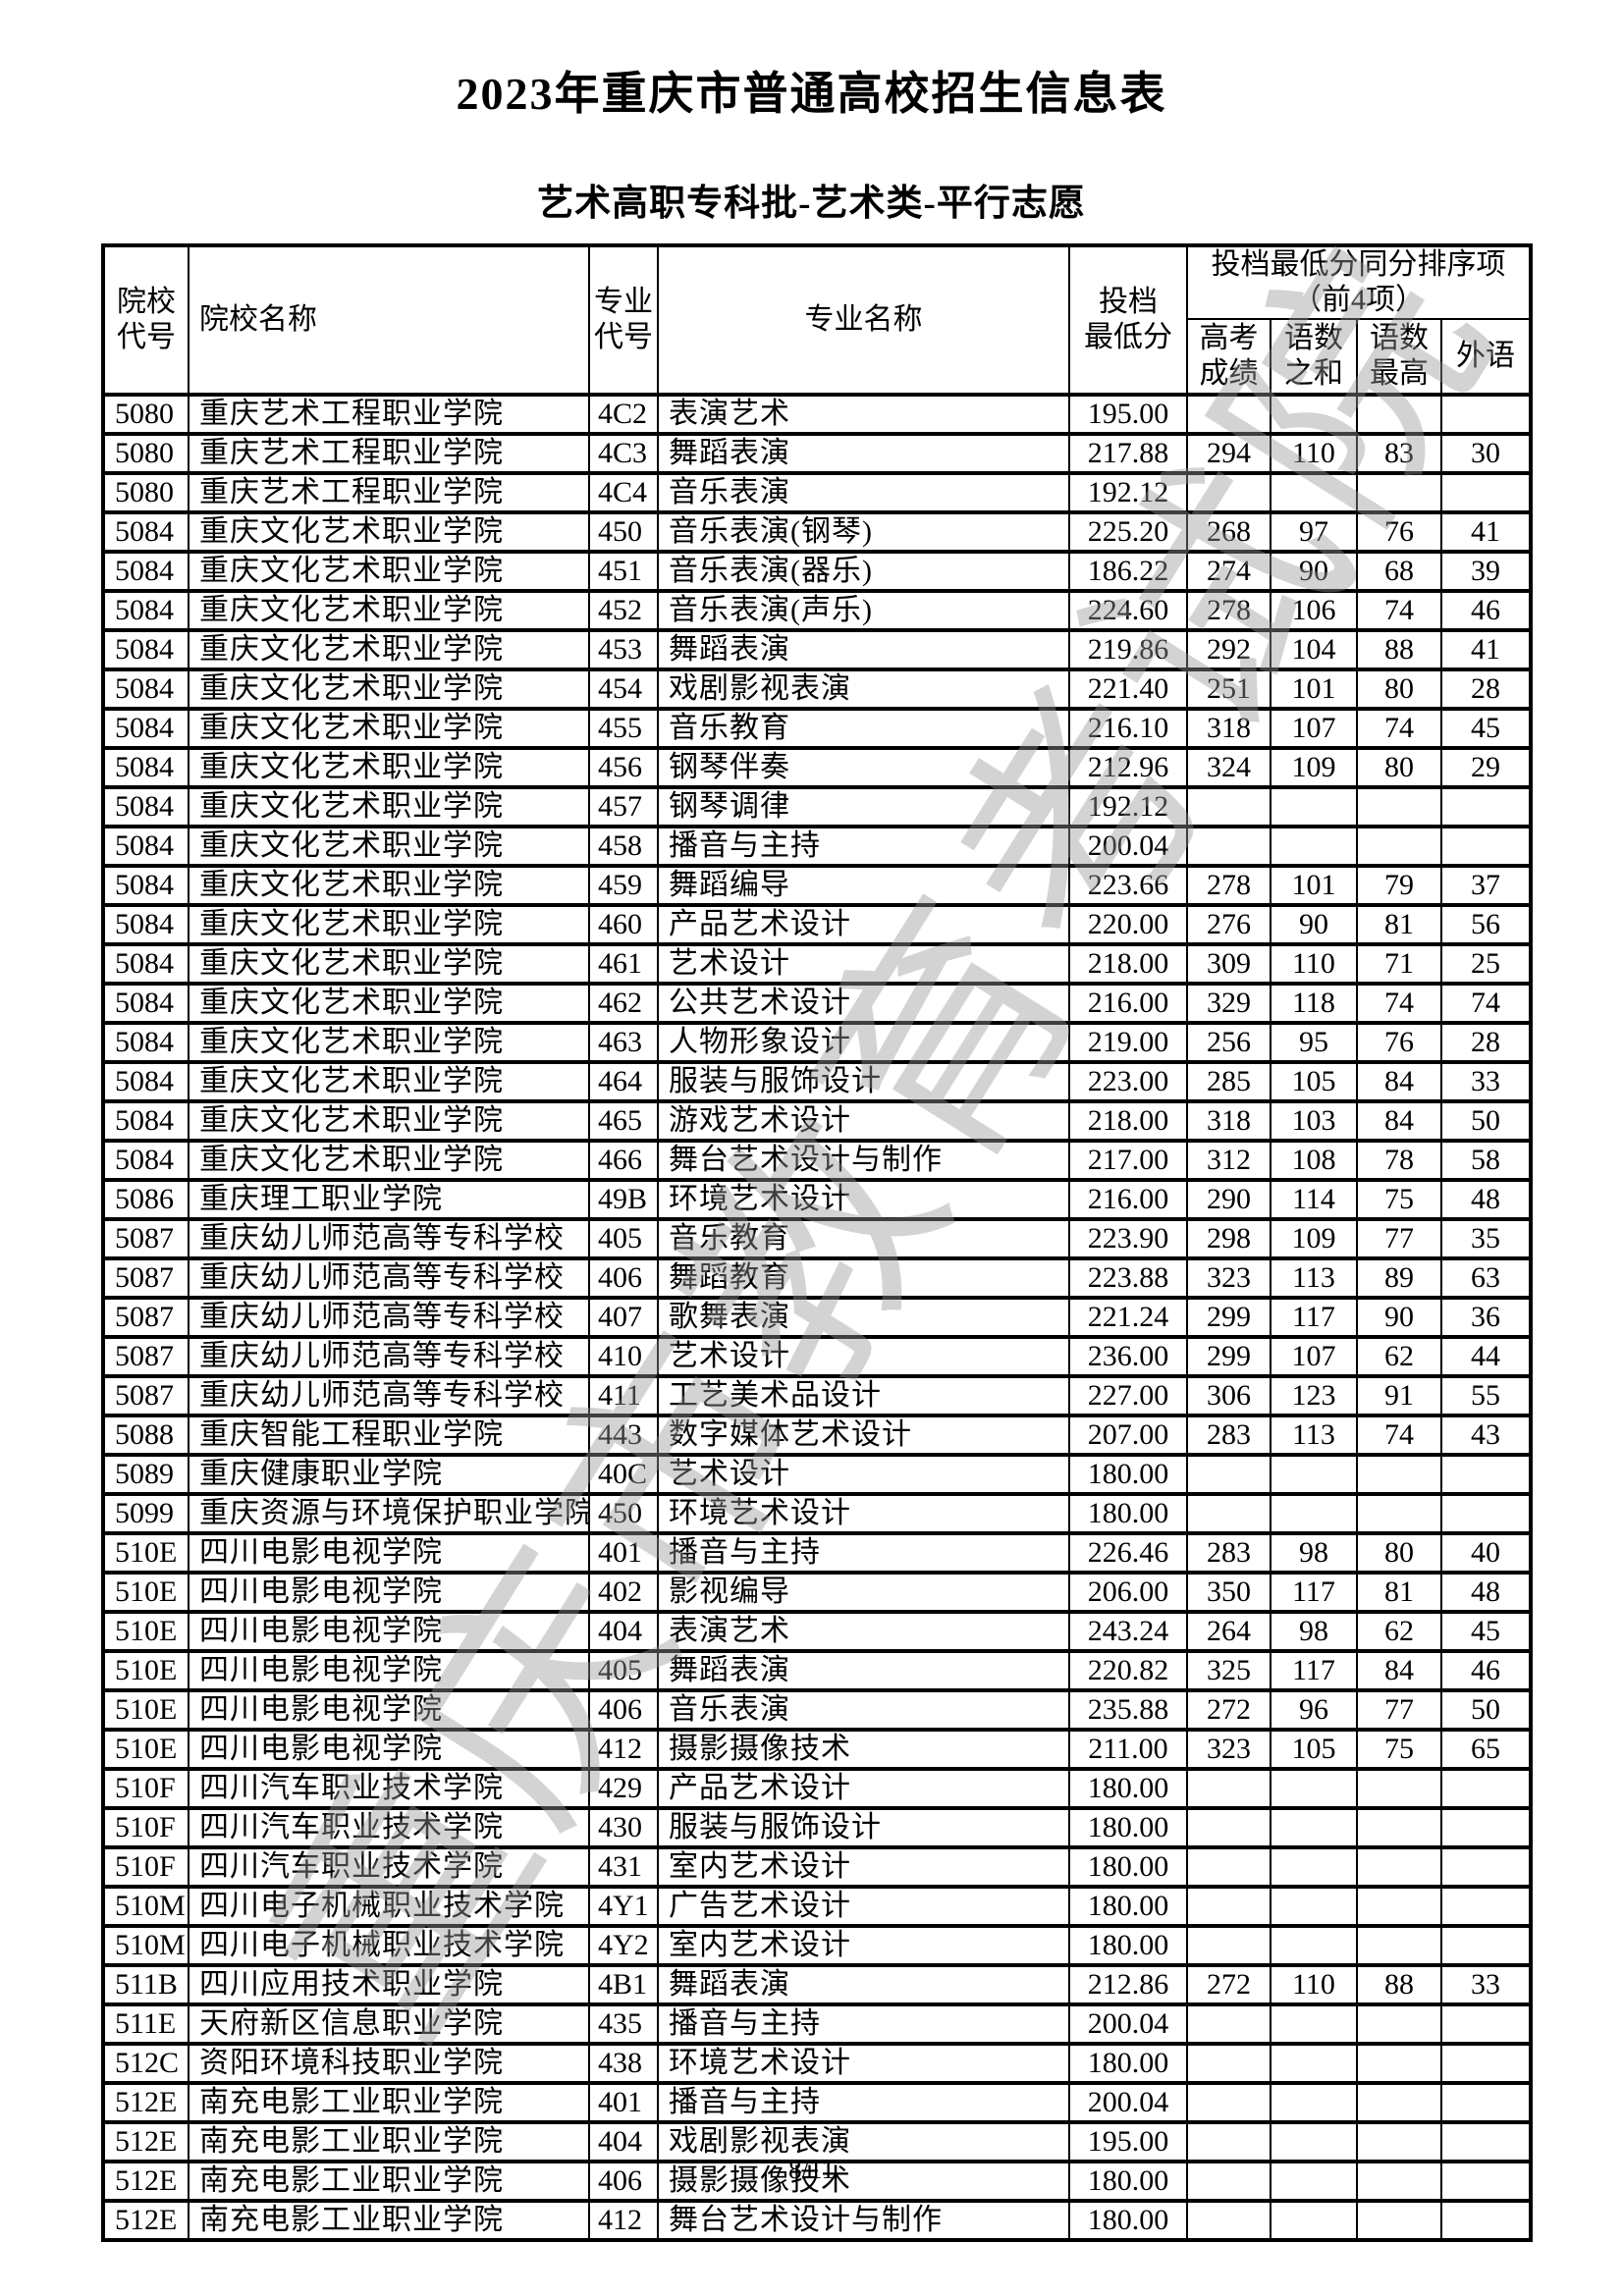  Describe the element at coordinates (1399, 728) in the screenshot. I see `cell-chinese-math-max: 74` at that location.